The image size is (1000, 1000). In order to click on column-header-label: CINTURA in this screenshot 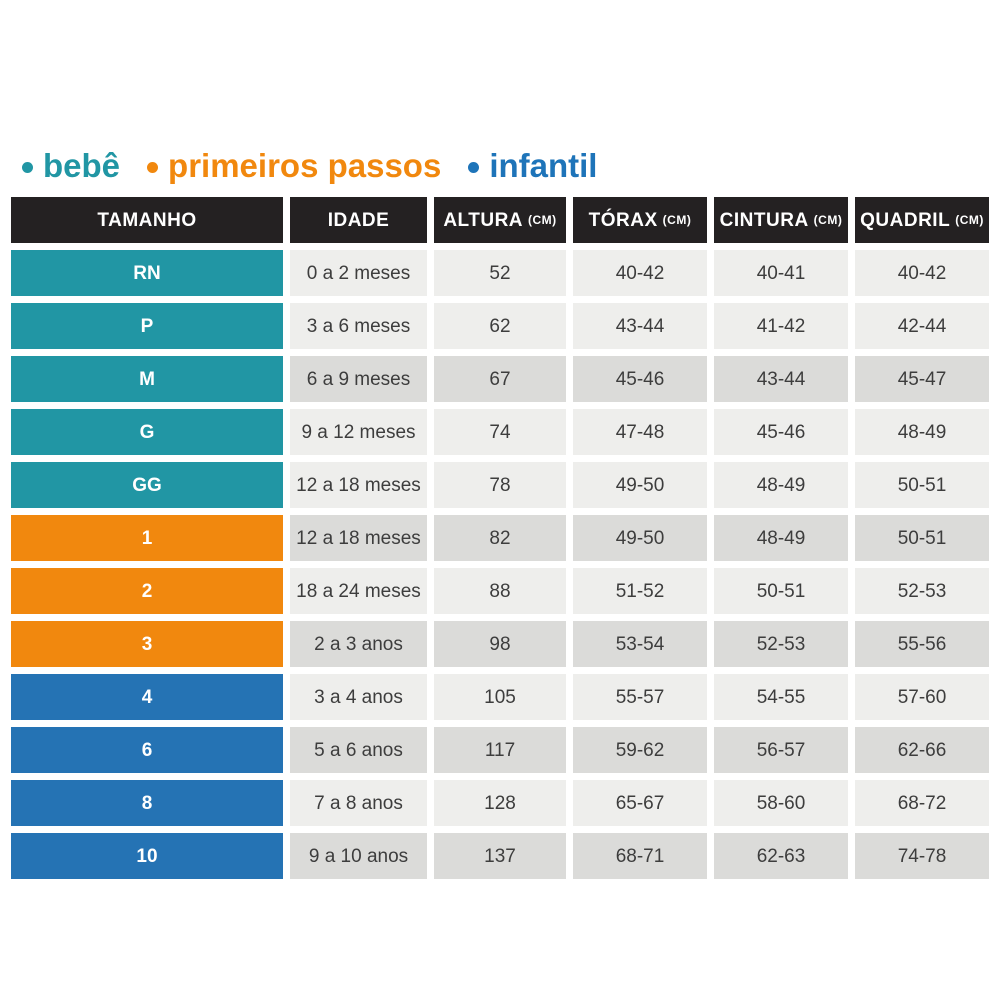, I will do `click(764, 220)`.